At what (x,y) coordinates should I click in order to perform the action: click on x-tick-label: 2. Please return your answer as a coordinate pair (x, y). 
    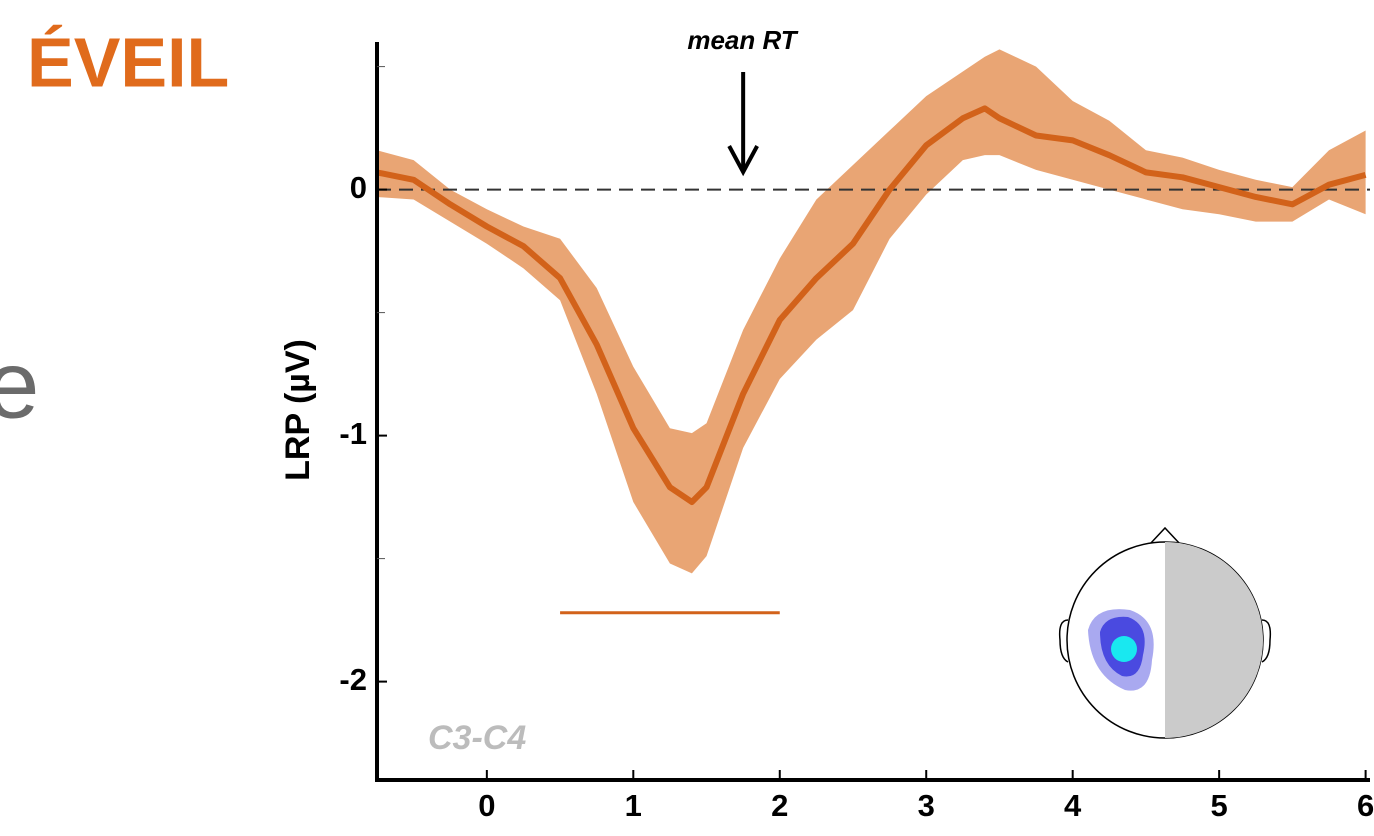
    Looking at the image, I should click on (779, 805).